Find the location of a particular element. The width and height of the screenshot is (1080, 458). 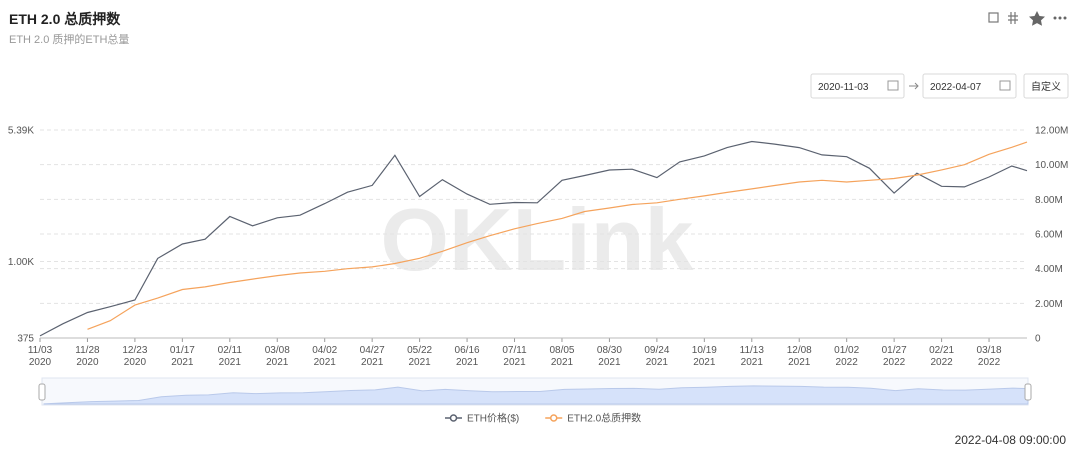

x-tick-label: 09/24 2021 is located at coordinates (656, 356).